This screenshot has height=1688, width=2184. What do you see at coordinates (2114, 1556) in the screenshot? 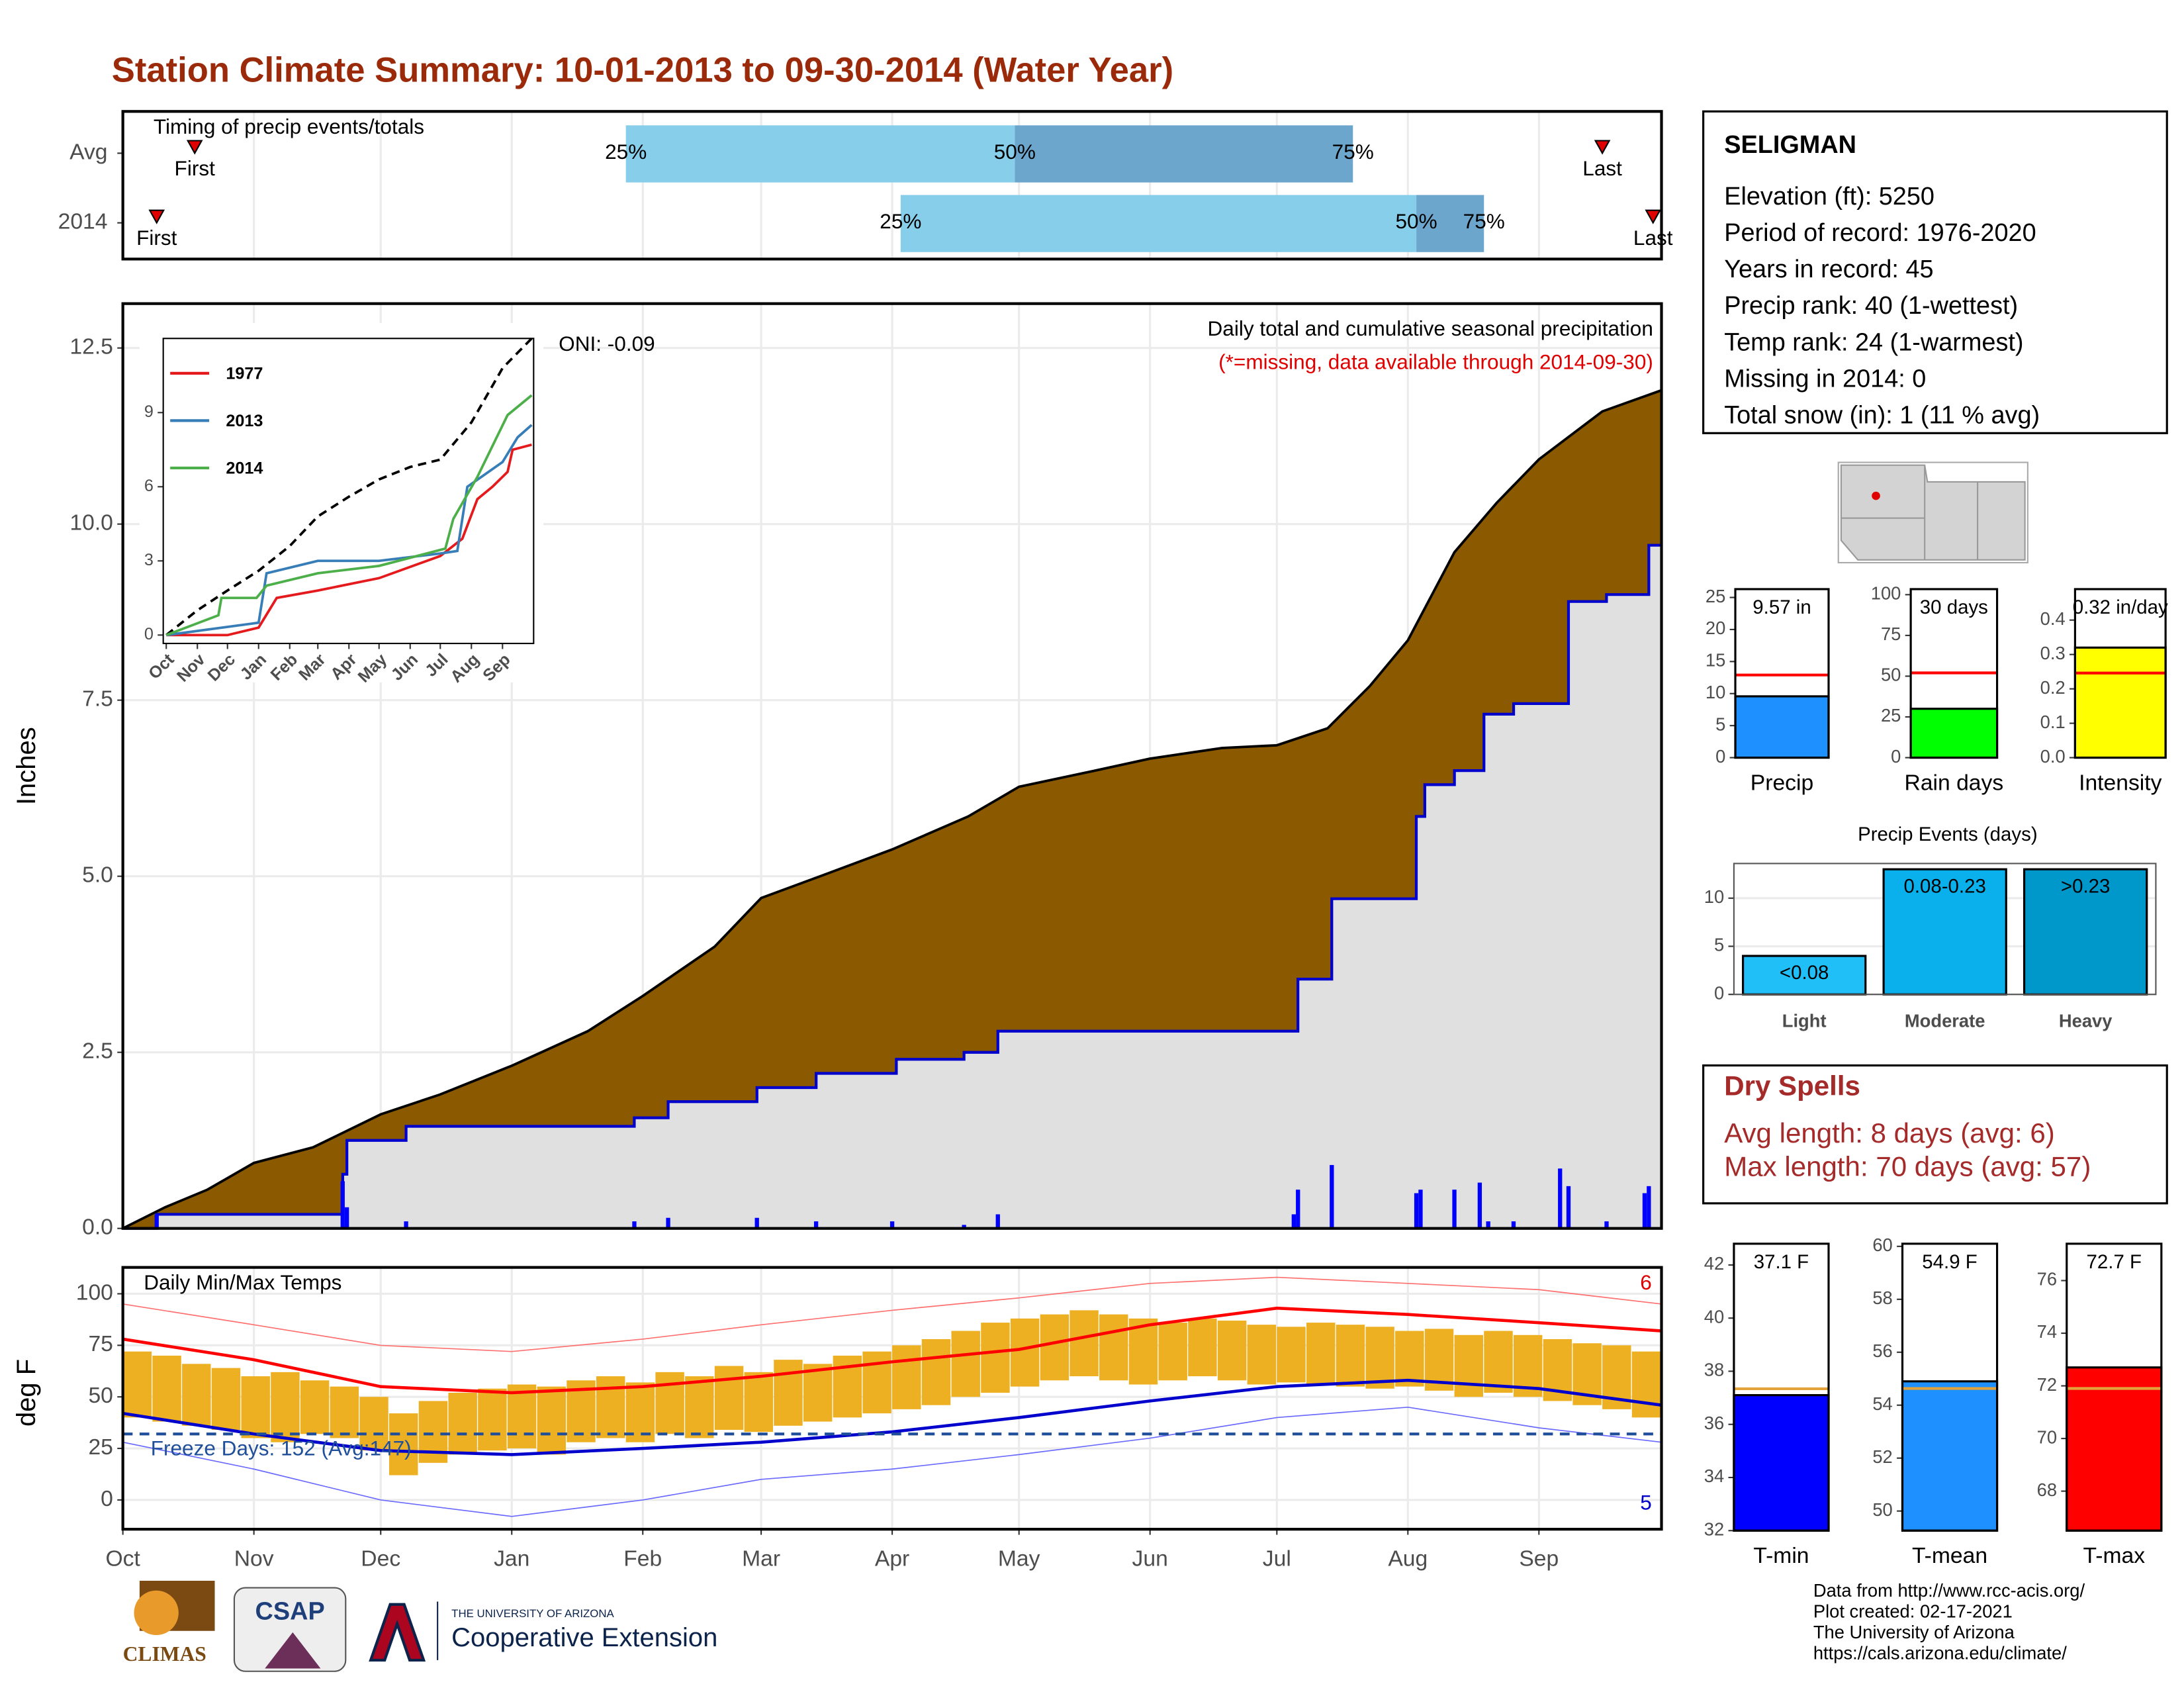
I see `gauge-label: T-max` at bounding box center [2114, 1556].